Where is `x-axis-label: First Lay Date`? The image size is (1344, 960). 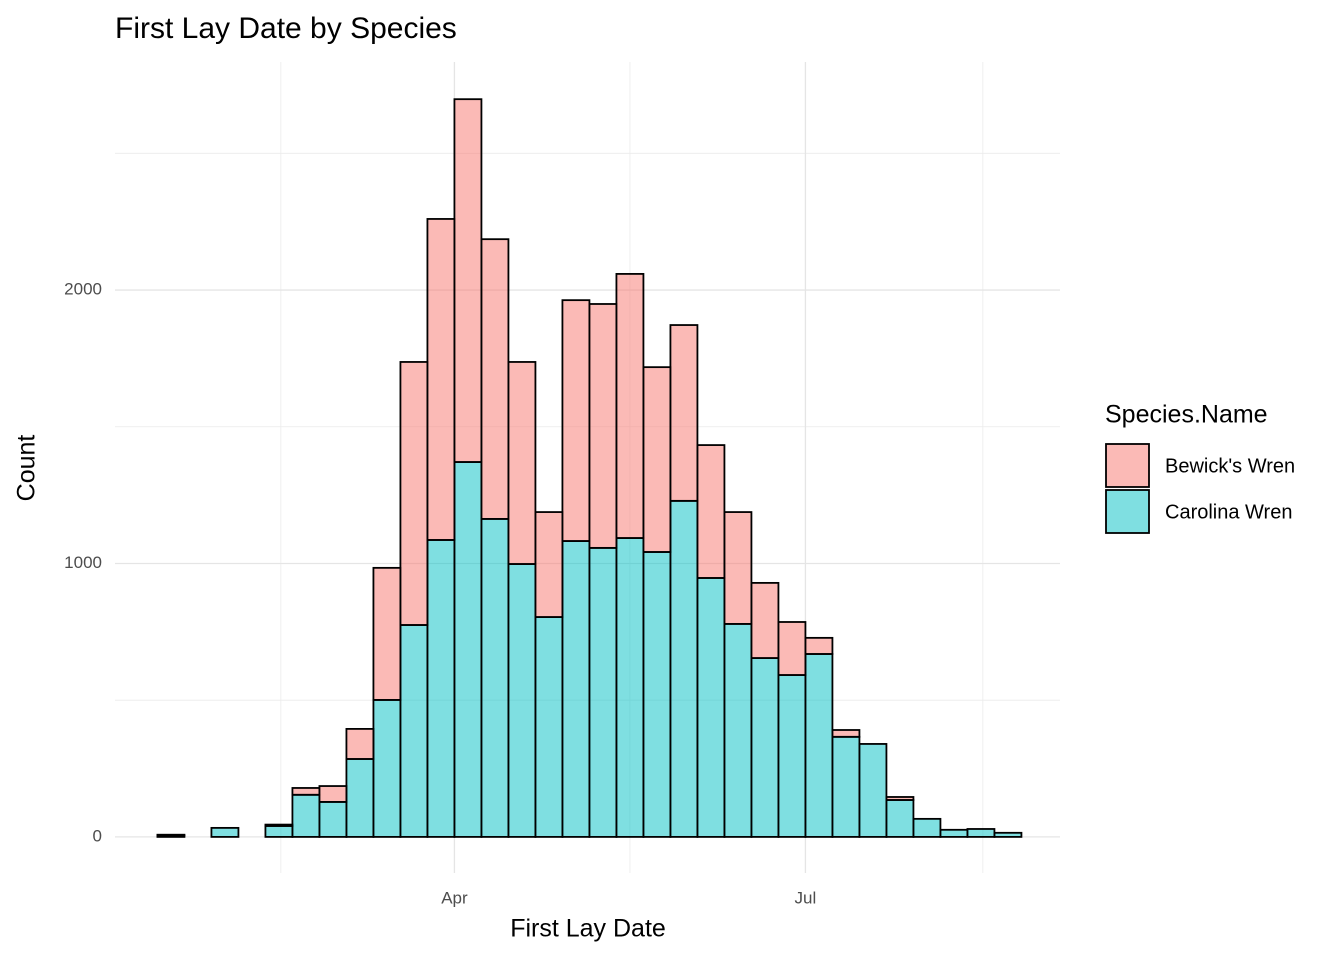
x-axis-label: First Lay Date is located at coordinates (588, 929).